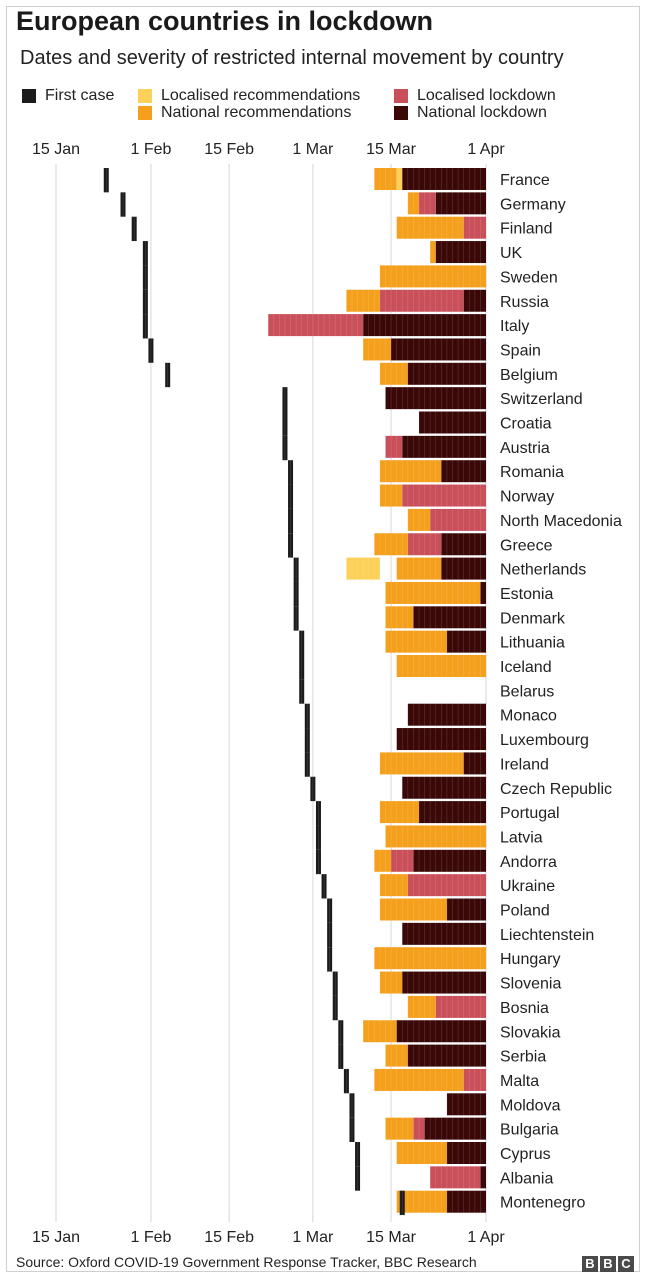 Image resolution: width=666 pixels, height=1282 pixels. What do you see at coordinates (530, 959) in the screenshot?
I see `country-label: Hungary` at bounding box center [530, 959].